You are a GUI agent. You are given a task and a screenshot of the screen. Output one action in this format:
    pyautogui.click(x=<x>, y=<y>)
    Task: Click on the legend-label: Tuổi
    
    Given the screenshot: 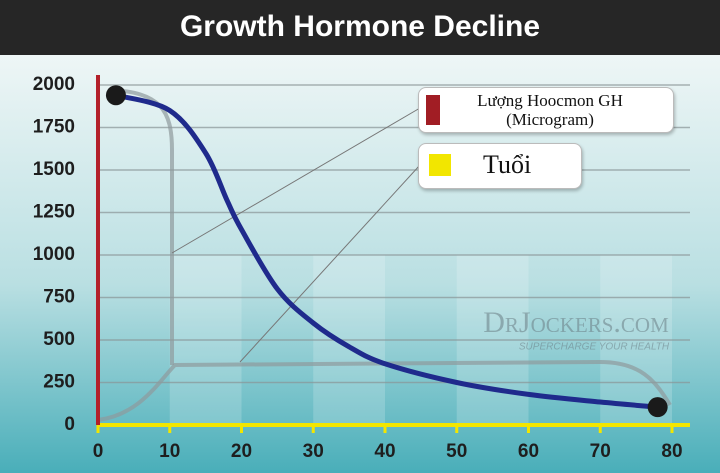 What is the action you would take?
    pyautogui.click(x=507, y=164)
    